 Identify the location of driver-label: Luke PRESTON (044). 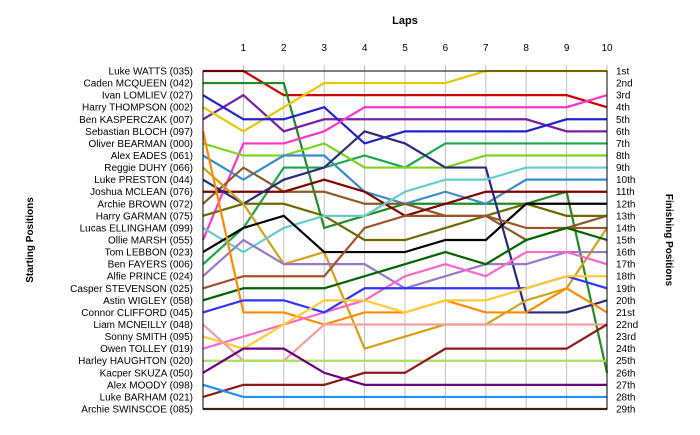
(143, 180).